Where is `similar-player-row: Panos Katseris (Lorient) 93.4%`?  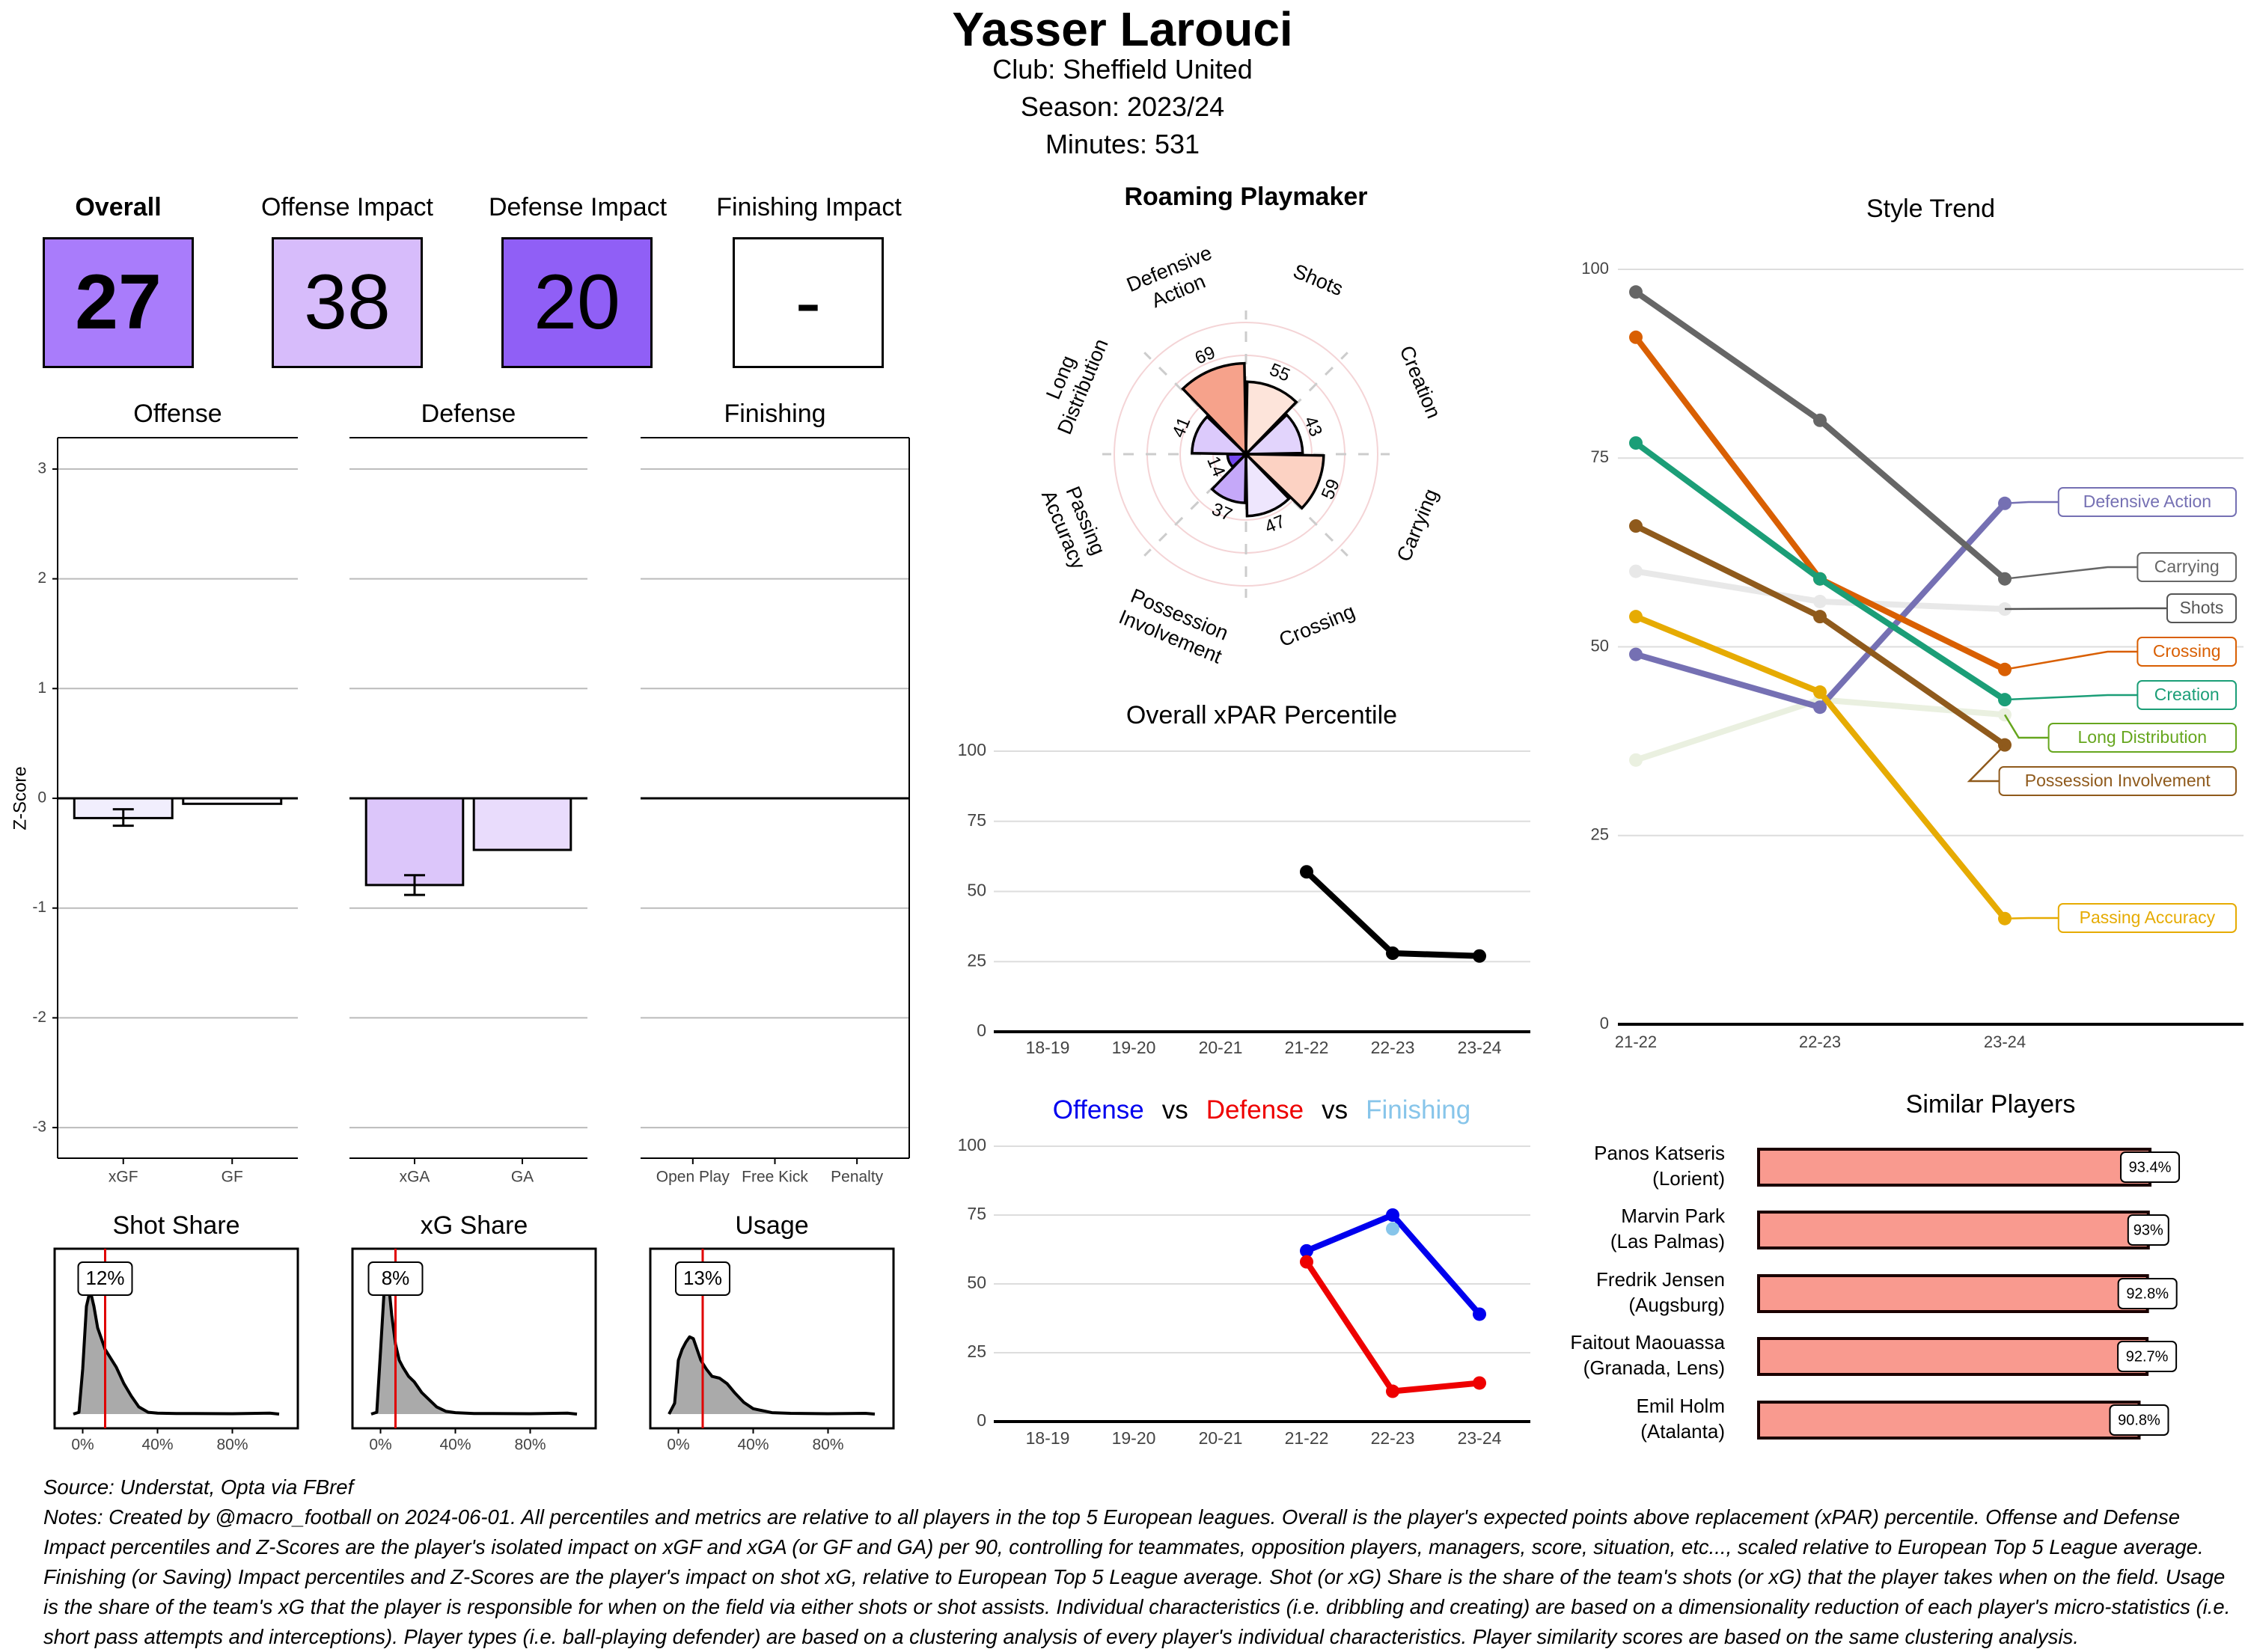
similar-player-row: Panos Katseris (Lorient) 93.4% is located at coordinates (1887, 1166).